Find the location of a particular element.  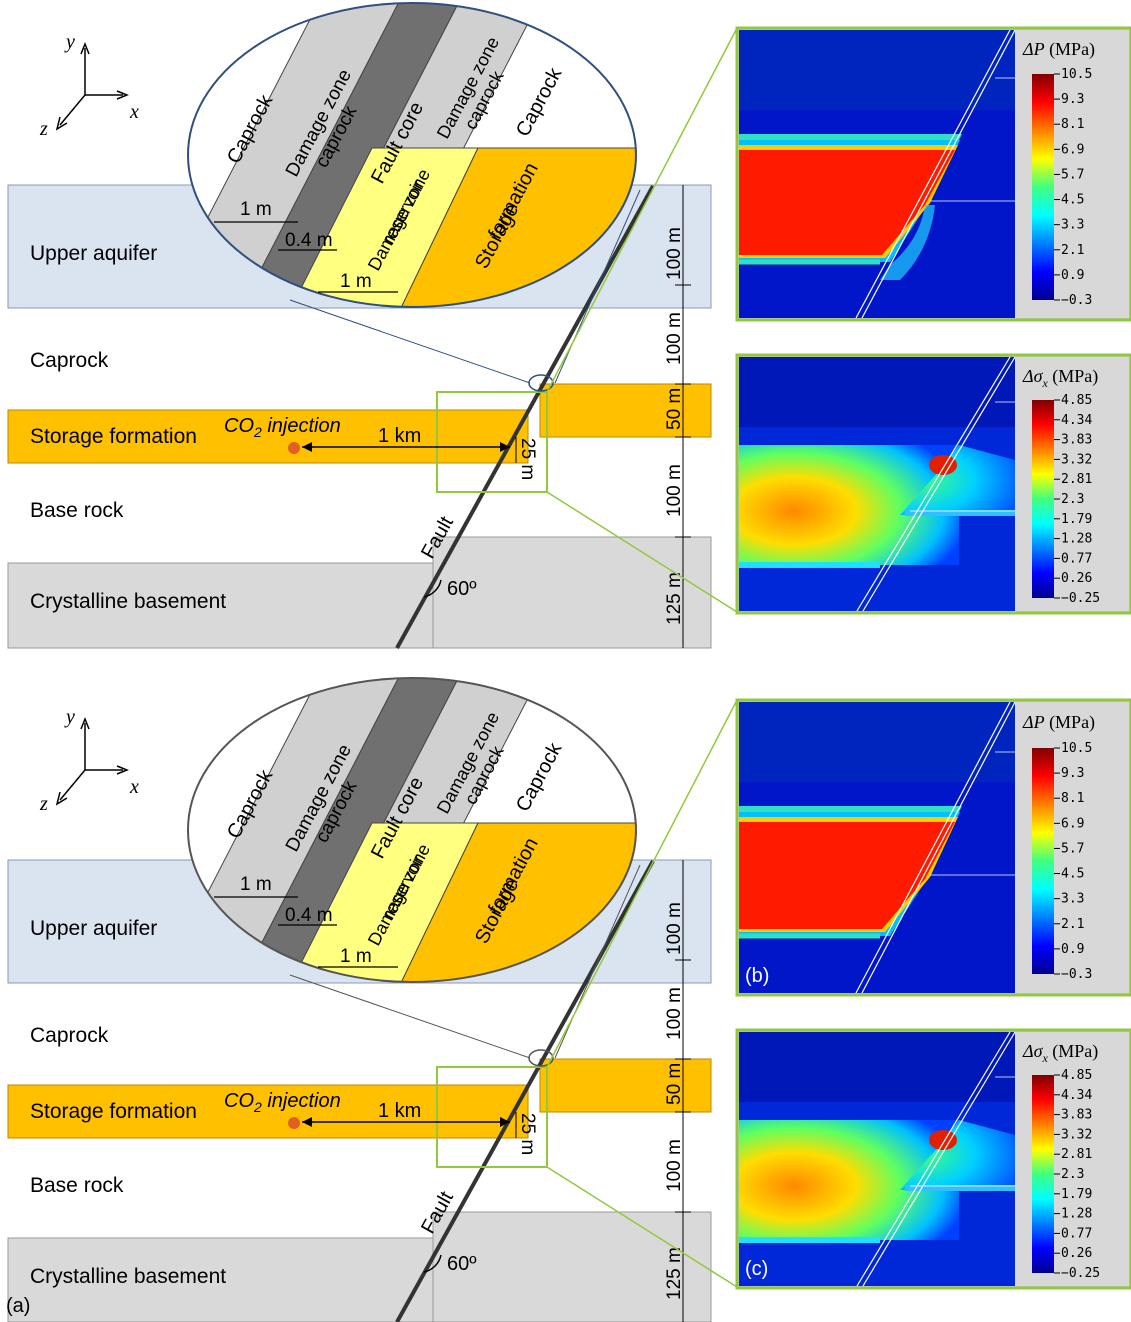

pressure-map-top is located at coordinates (933, 174).